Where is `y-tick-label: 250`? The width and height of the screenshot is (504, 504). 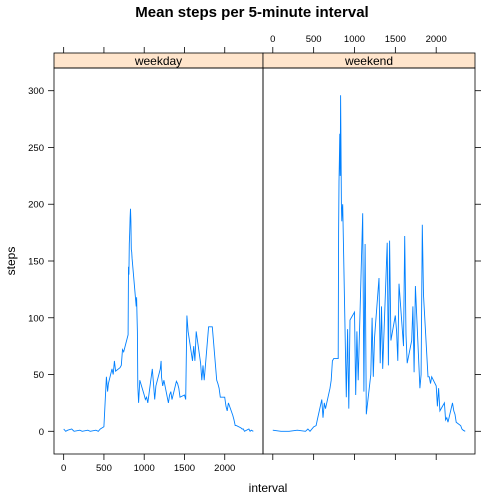 y-tick-label: 250 is located at coordinates (36, 148).